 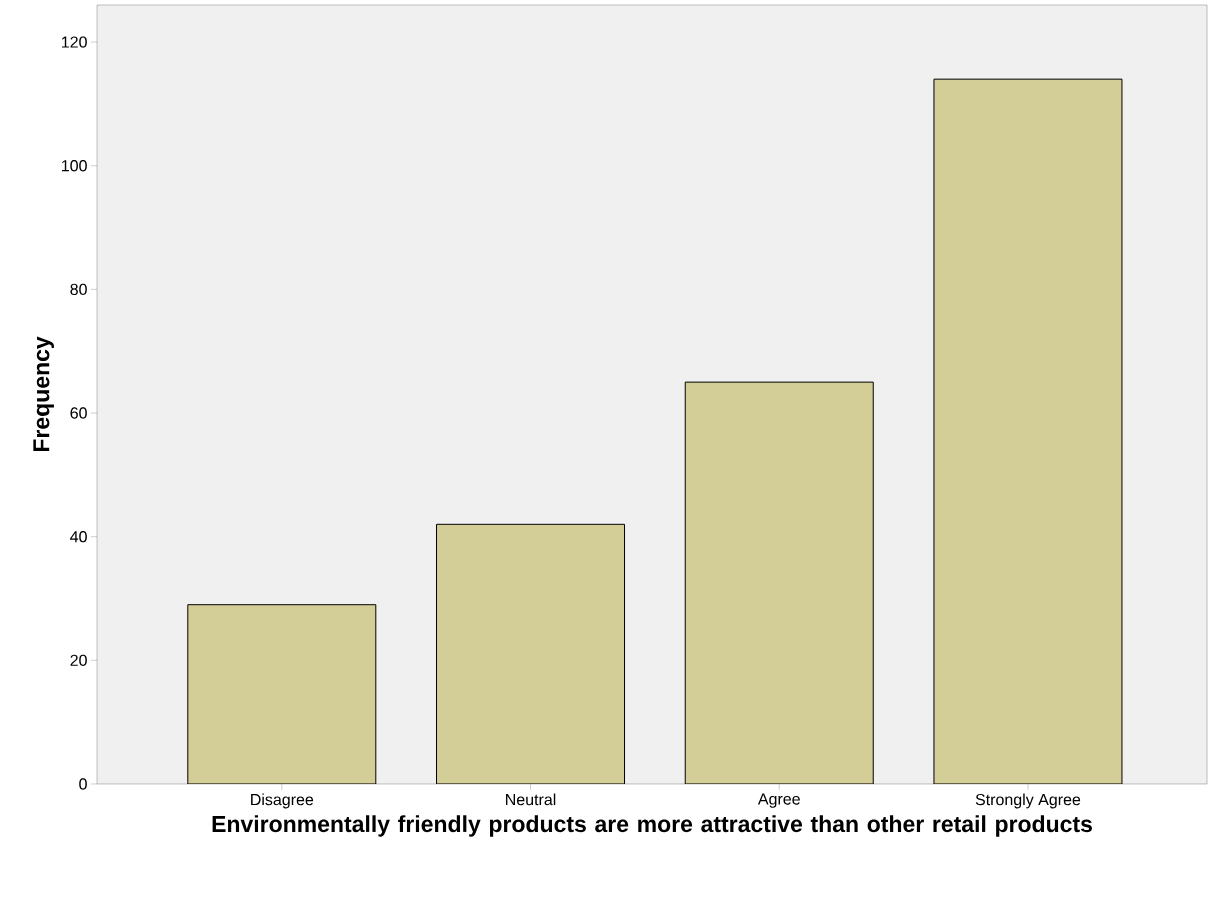 What do you see at coordinates (282, 801) in the screenshot?
I see `x-tick-label: Disagree` at bounding box center [282, 801].